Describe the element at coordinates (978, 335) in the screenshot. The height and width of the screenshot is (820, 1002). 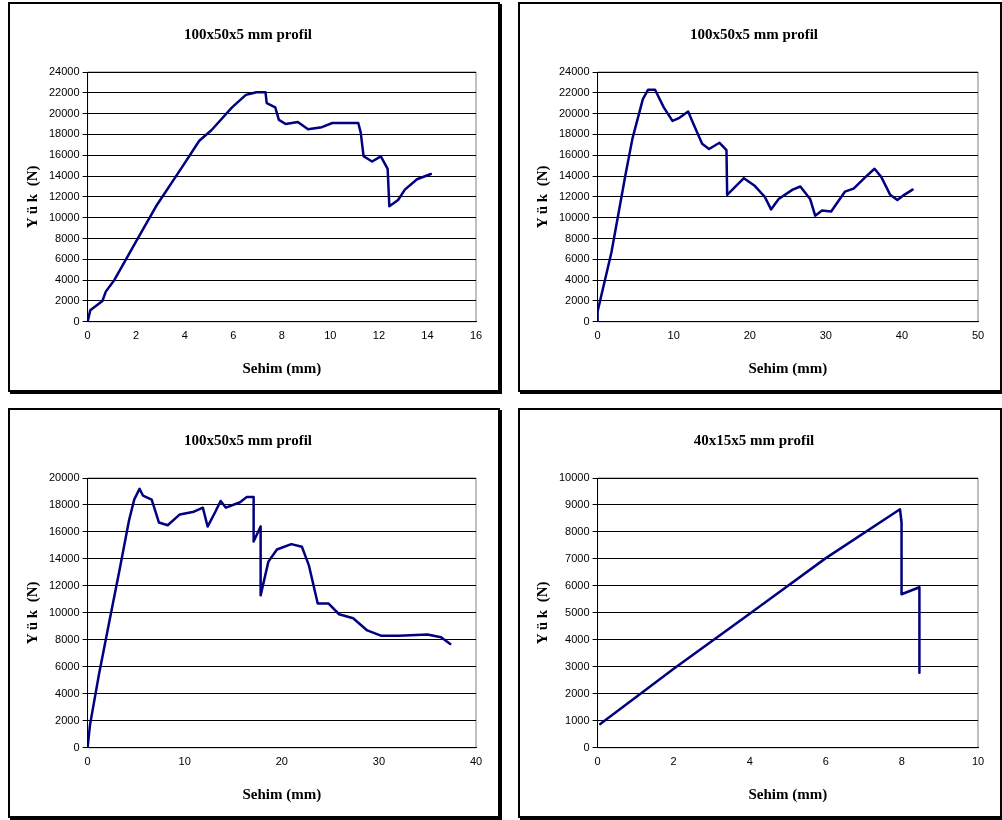
I see `x-tick-label: 50` at that location.